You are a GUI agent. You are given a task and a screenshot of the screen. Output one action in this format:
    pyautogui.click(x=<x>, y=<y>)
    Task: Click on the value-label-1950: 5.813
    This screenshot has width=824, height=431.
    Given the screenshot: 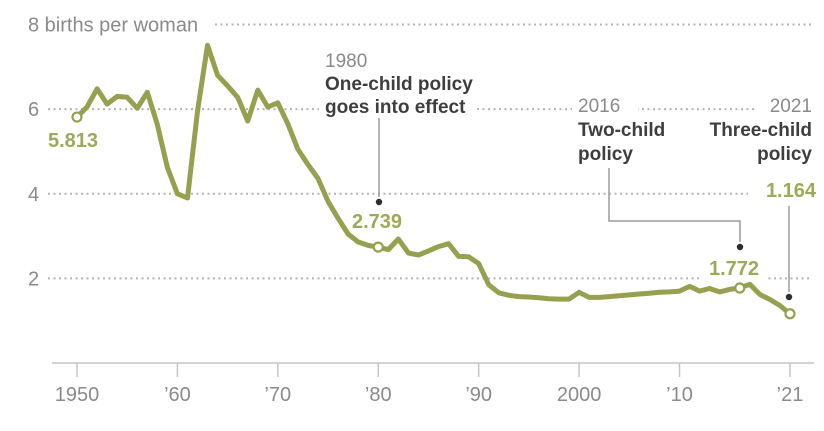 What is the action you would take?
    pyautogui.click(x=73, y=141)
    